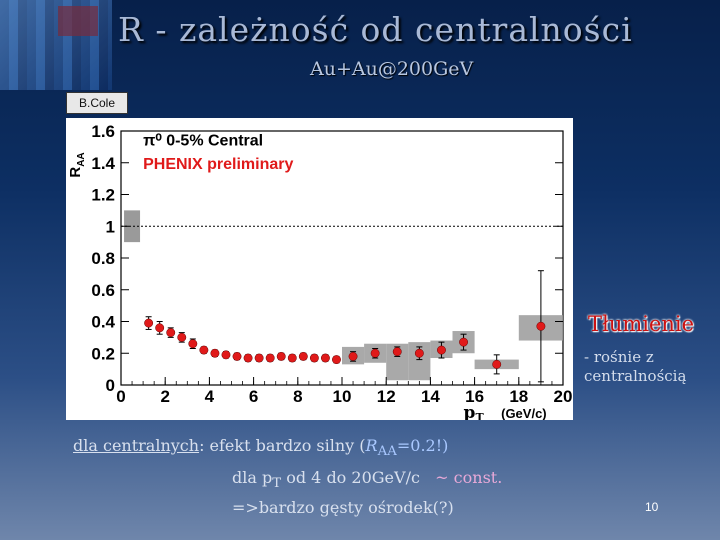 The width and height of the screenshot is (720, 540). Describe the element at coordinates (479, 415) in the screenshot. I see `x-axis-label-sub: T` at that location.